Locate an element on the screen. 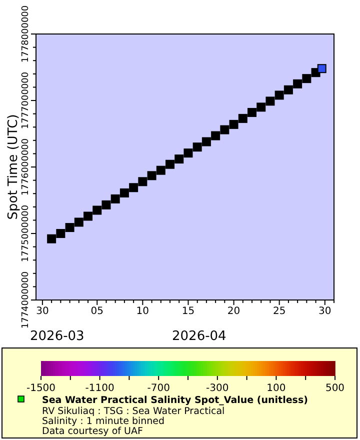 This screenshot has height=440, width=360. text: Salinity : 1 minute binned is located at coordinates (103, 421).